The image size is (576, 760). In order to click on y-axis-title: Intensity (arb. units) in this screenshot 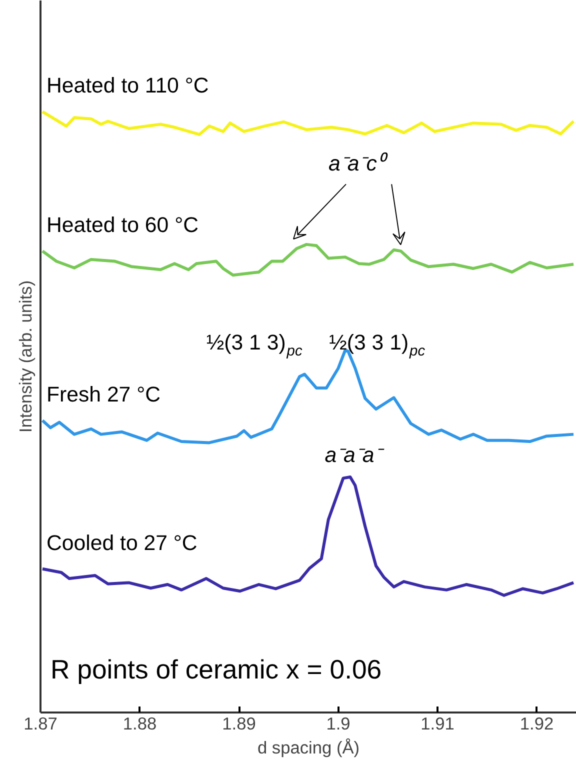, I will do `click(26, 356)`.